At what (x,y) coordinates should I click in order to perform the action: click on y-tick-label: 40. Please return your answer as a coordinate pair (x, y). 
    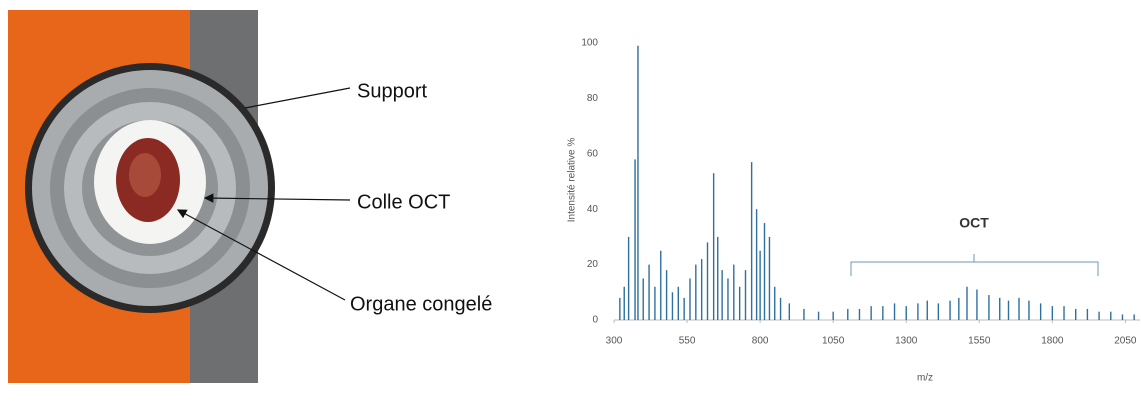
    Looking at the image, I should click on (593, 209).